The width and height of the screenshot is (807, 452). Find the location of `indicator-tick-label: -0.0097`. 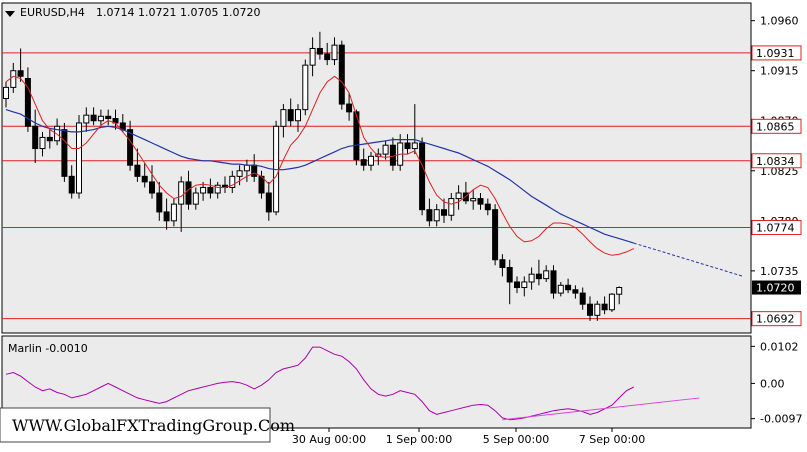

indicator-tick-label: -0.0097 is located at coordinates (781, 419).